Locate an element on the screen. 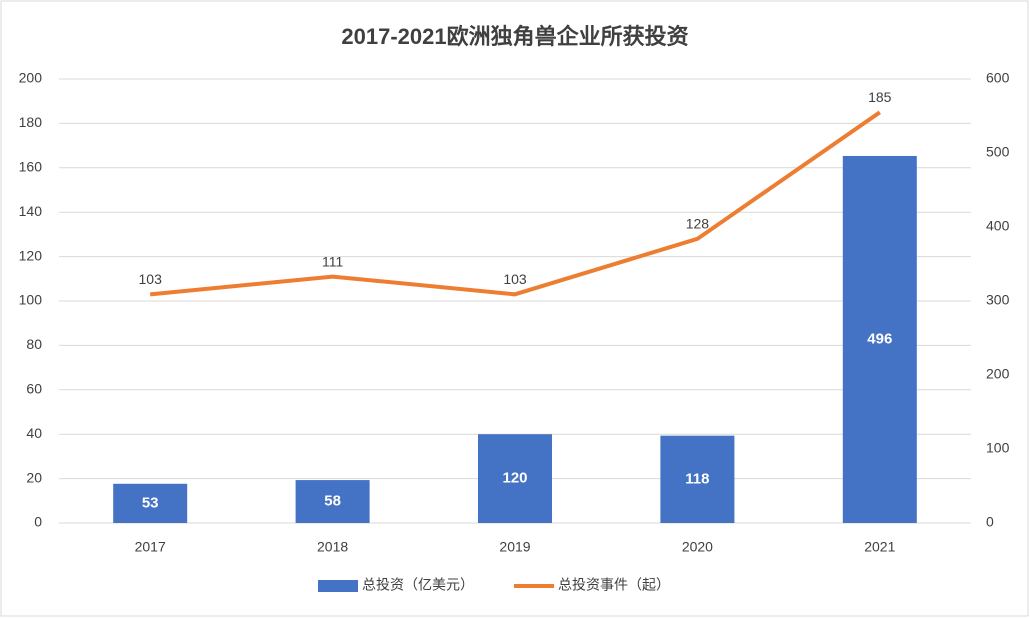  x-tick-label: 2020 is located at coordinates (697, 547).